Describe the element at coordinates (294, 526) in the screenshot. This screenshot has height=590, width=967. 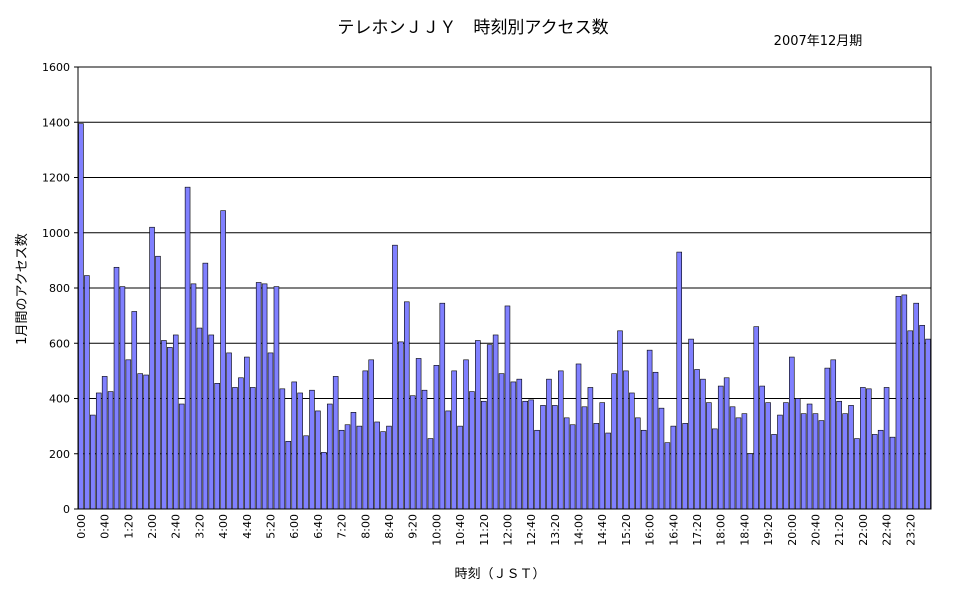
I see `x-tick-label: 6:00` at that location.